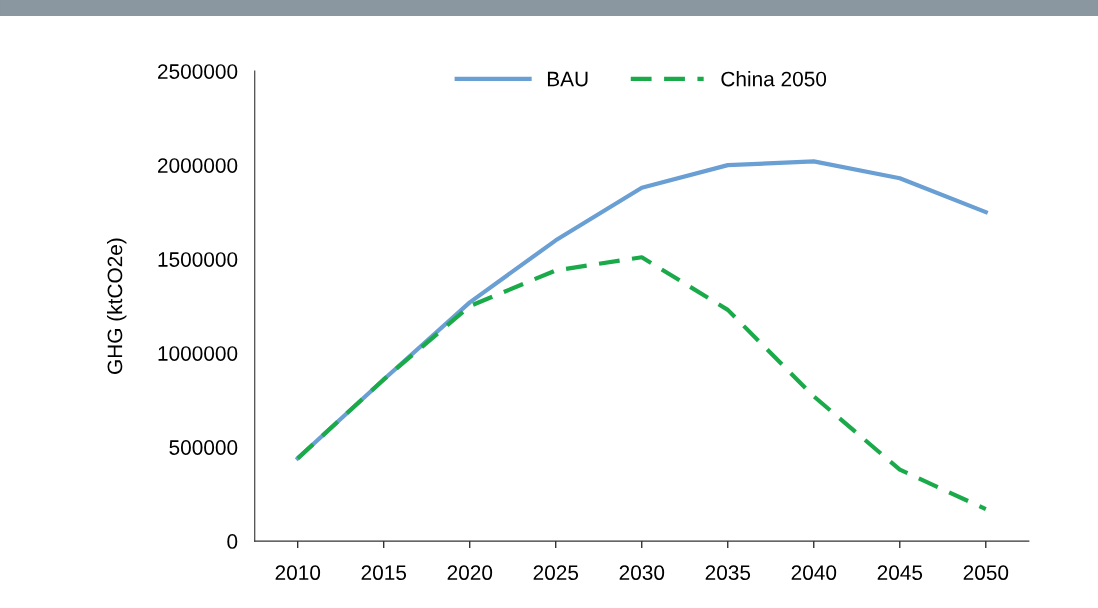  I want to click on x-tick-label: 2045, so click(900, 573).